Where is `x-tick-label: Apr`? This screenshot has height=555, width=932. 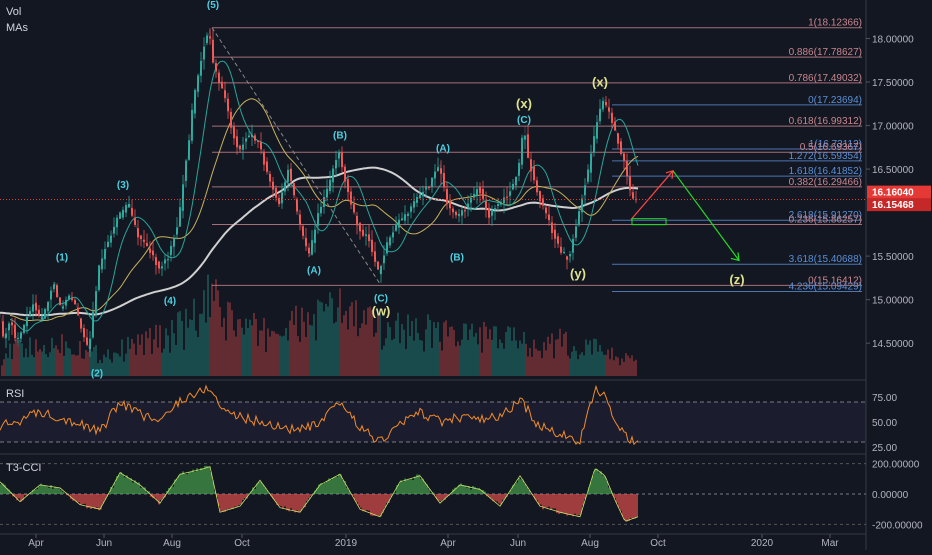
x-tick-label: Apr is located at coordinates (36, 543).